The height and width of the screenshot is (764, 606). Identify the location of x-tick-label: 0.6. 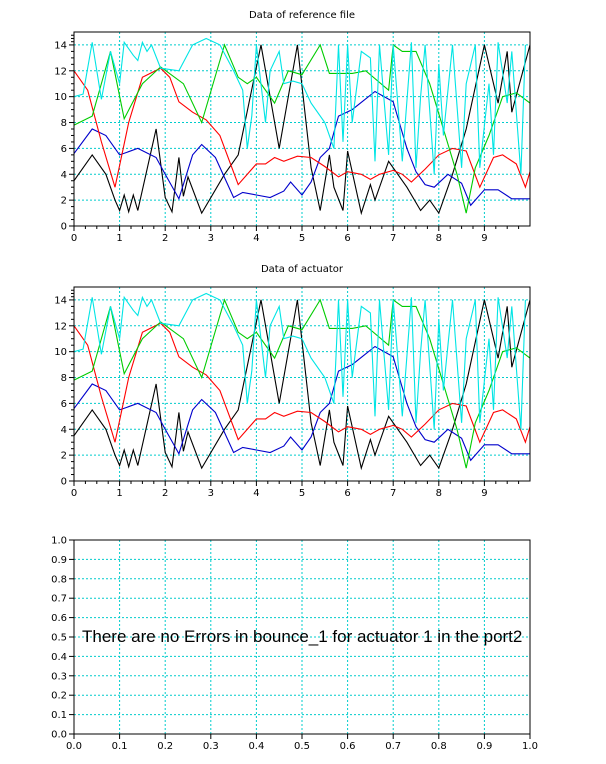
(348, 746).